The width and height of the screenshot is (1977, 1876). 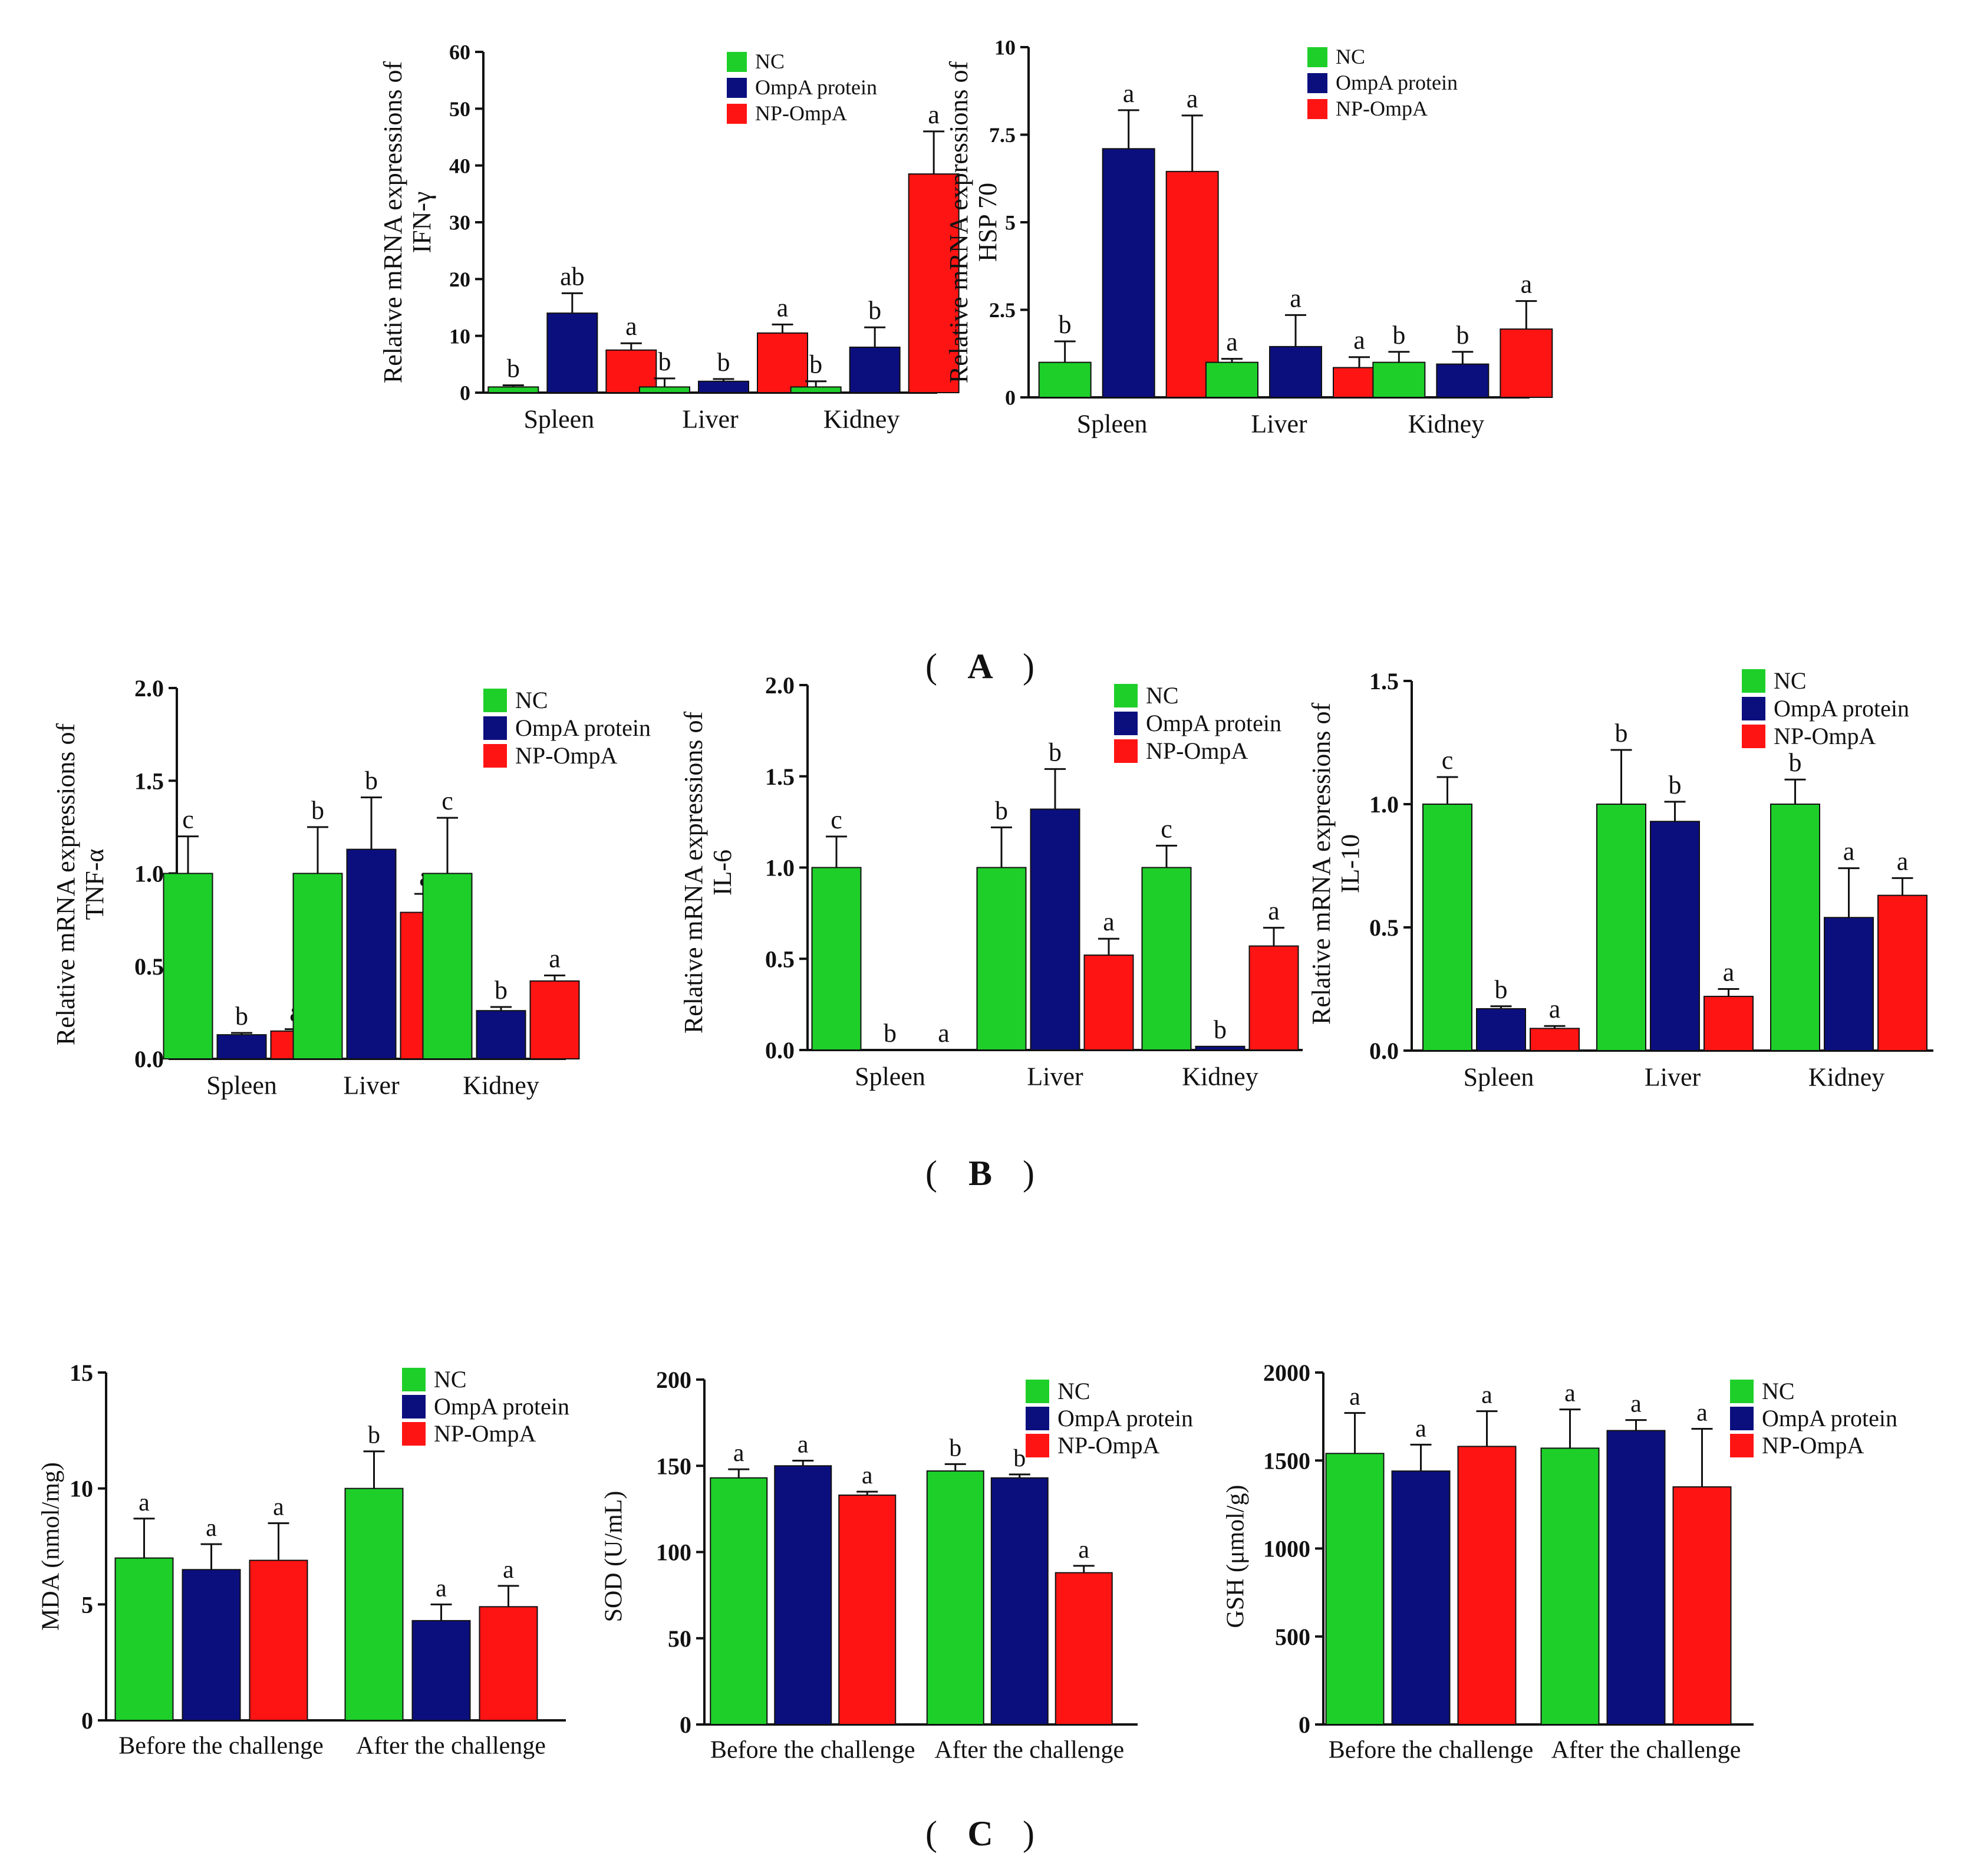 What do you see at coordinates (1005, 48) in the screenshot?
I see `y-tick-label: 10` at bounding box center [1005, 48].